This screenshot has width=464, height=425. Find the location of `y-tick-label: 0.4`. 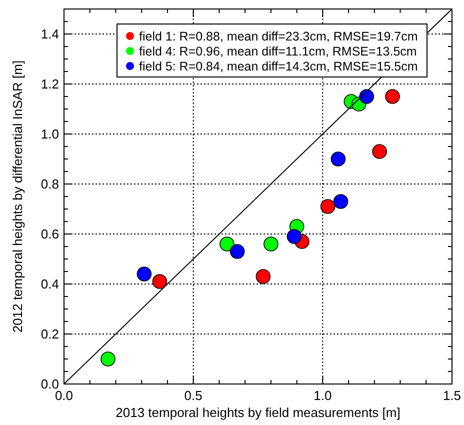

y-tick-label: 0.4 is located at coordinates (49, 284).